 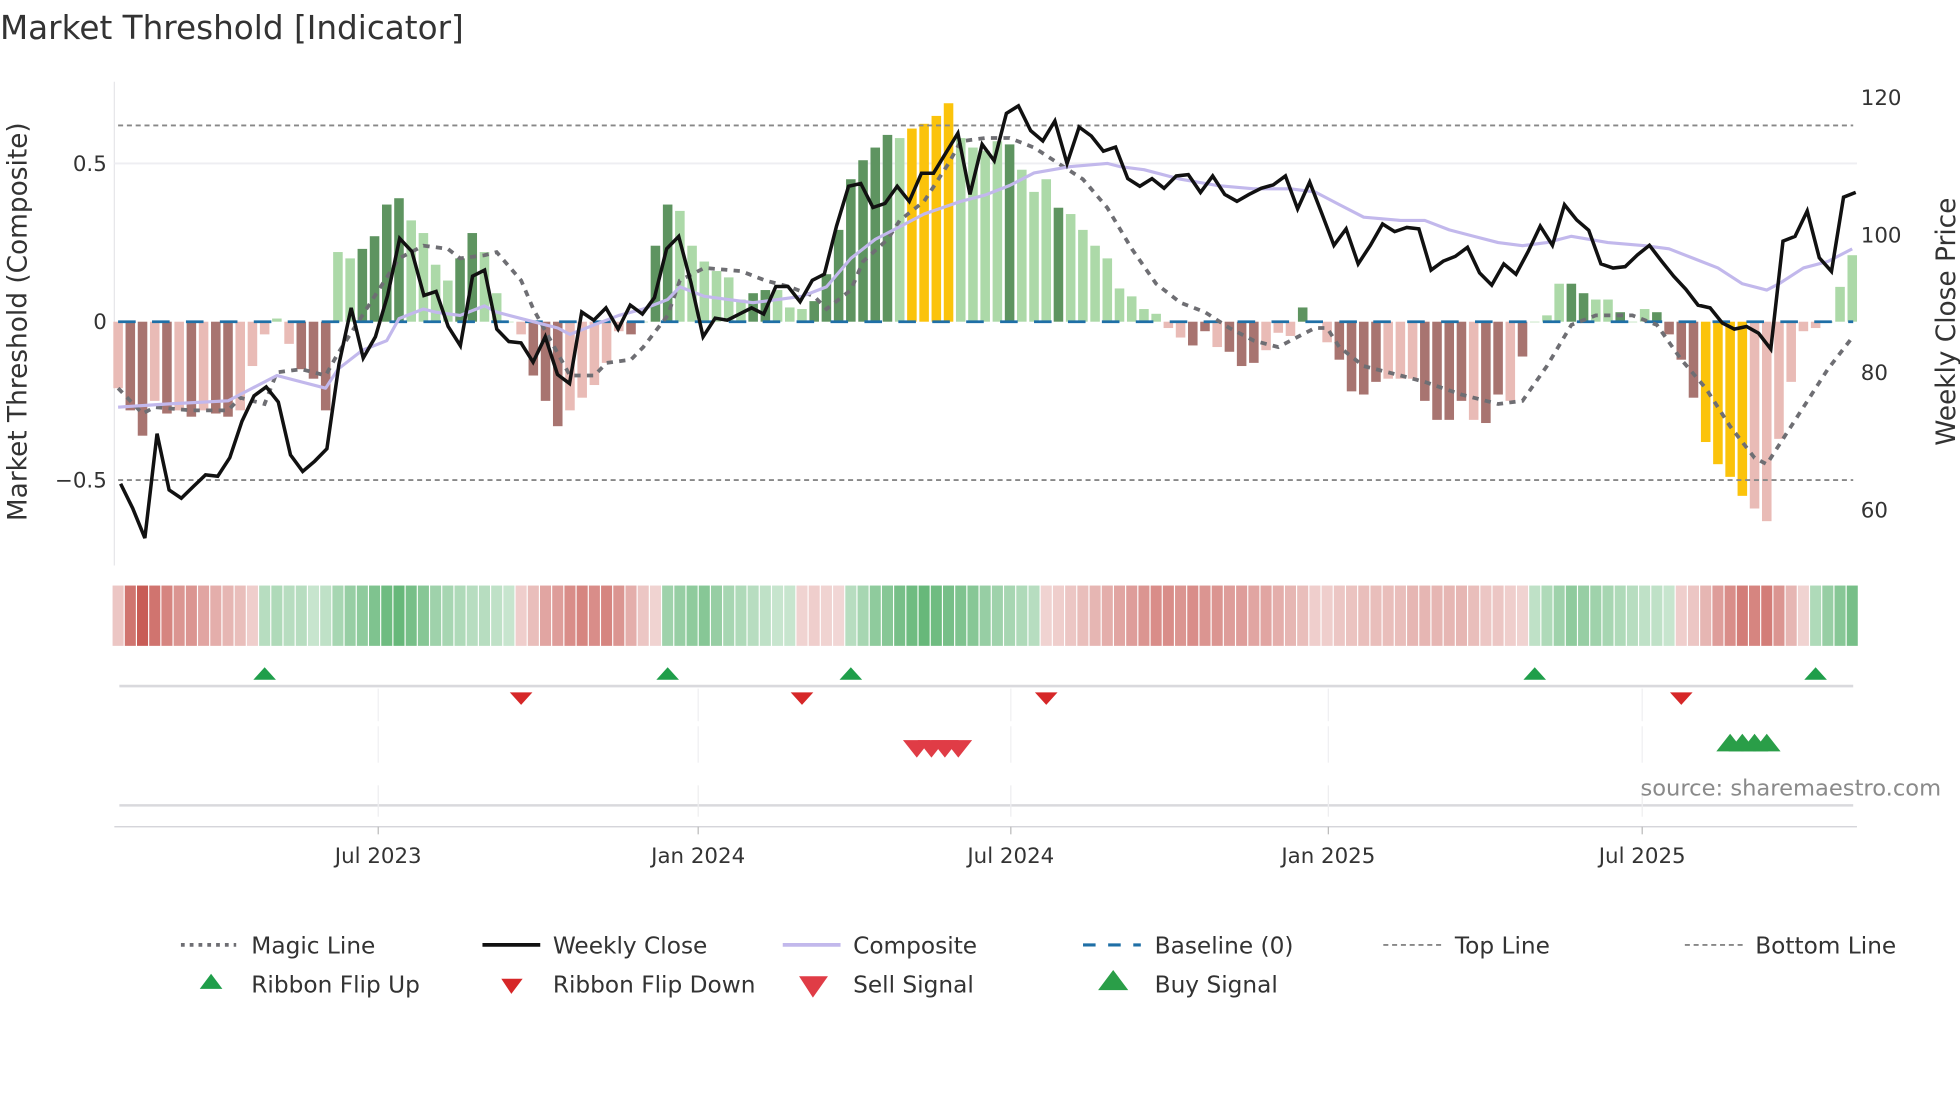 What do you see at coordinates (1224, 946) in the screenshot?
I see `legend-label: Baseline (0)` at bounding box center [1224, 946].